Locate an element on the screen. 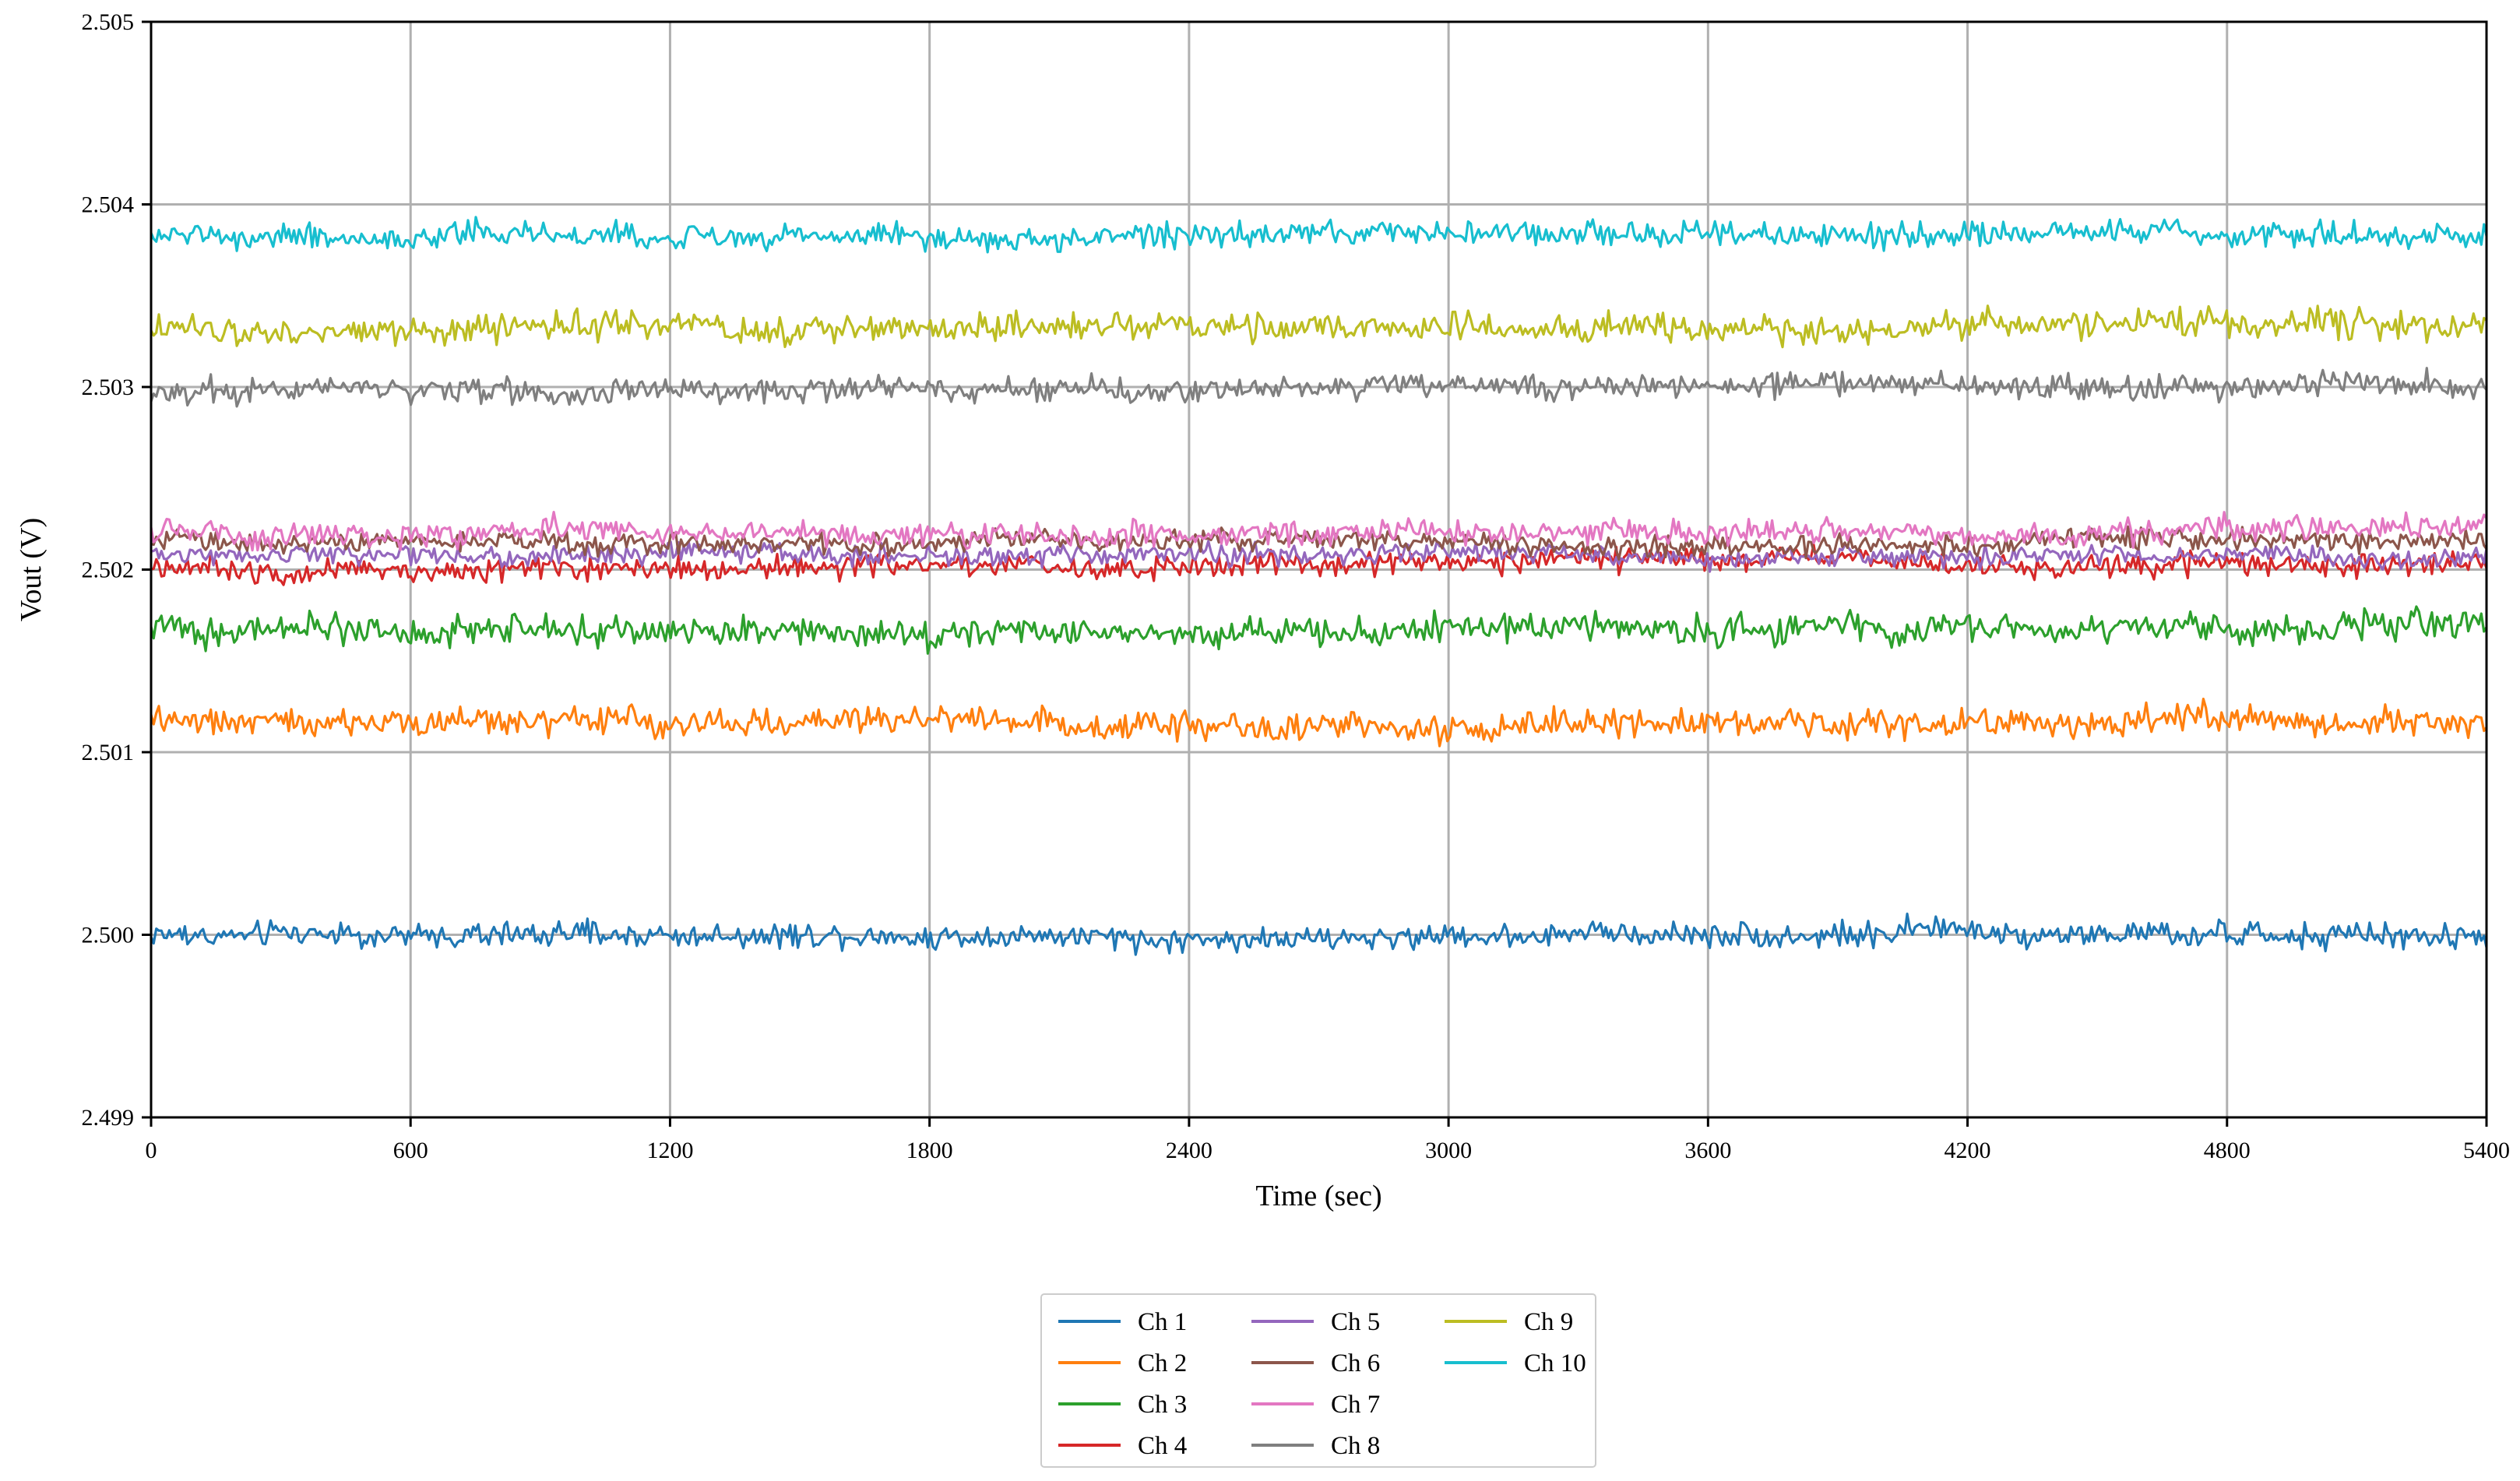 The image size is (2520, 1481). legend-label: Ch 5 is located at coordinates (1355, 1322).